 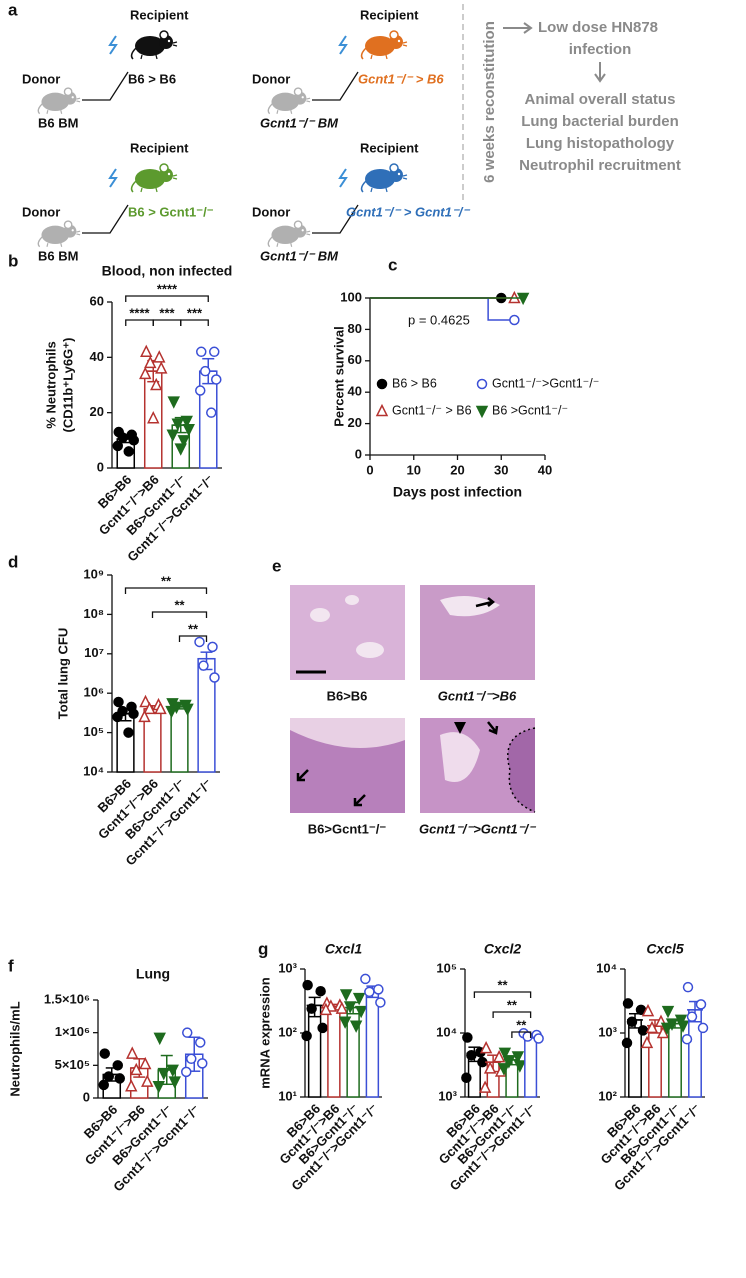 What do you see at coordinates (521, 770) in the screenshot?
I see `lesion-outline` at bounding box center [521, 770].